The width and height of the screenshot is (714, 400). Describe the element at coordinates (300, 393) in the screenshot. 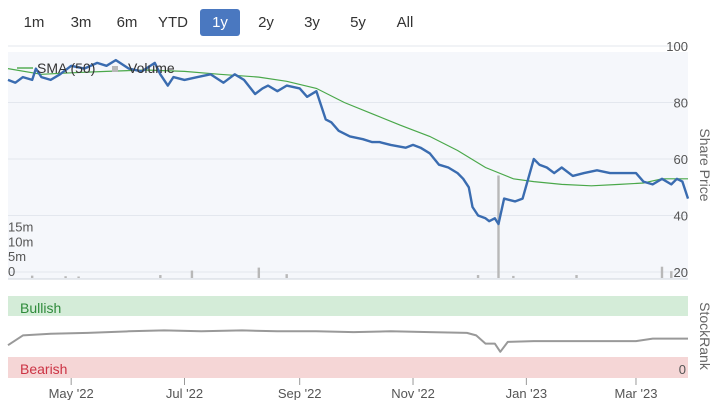

I see `date-tick-label: Sep '22` at that location.